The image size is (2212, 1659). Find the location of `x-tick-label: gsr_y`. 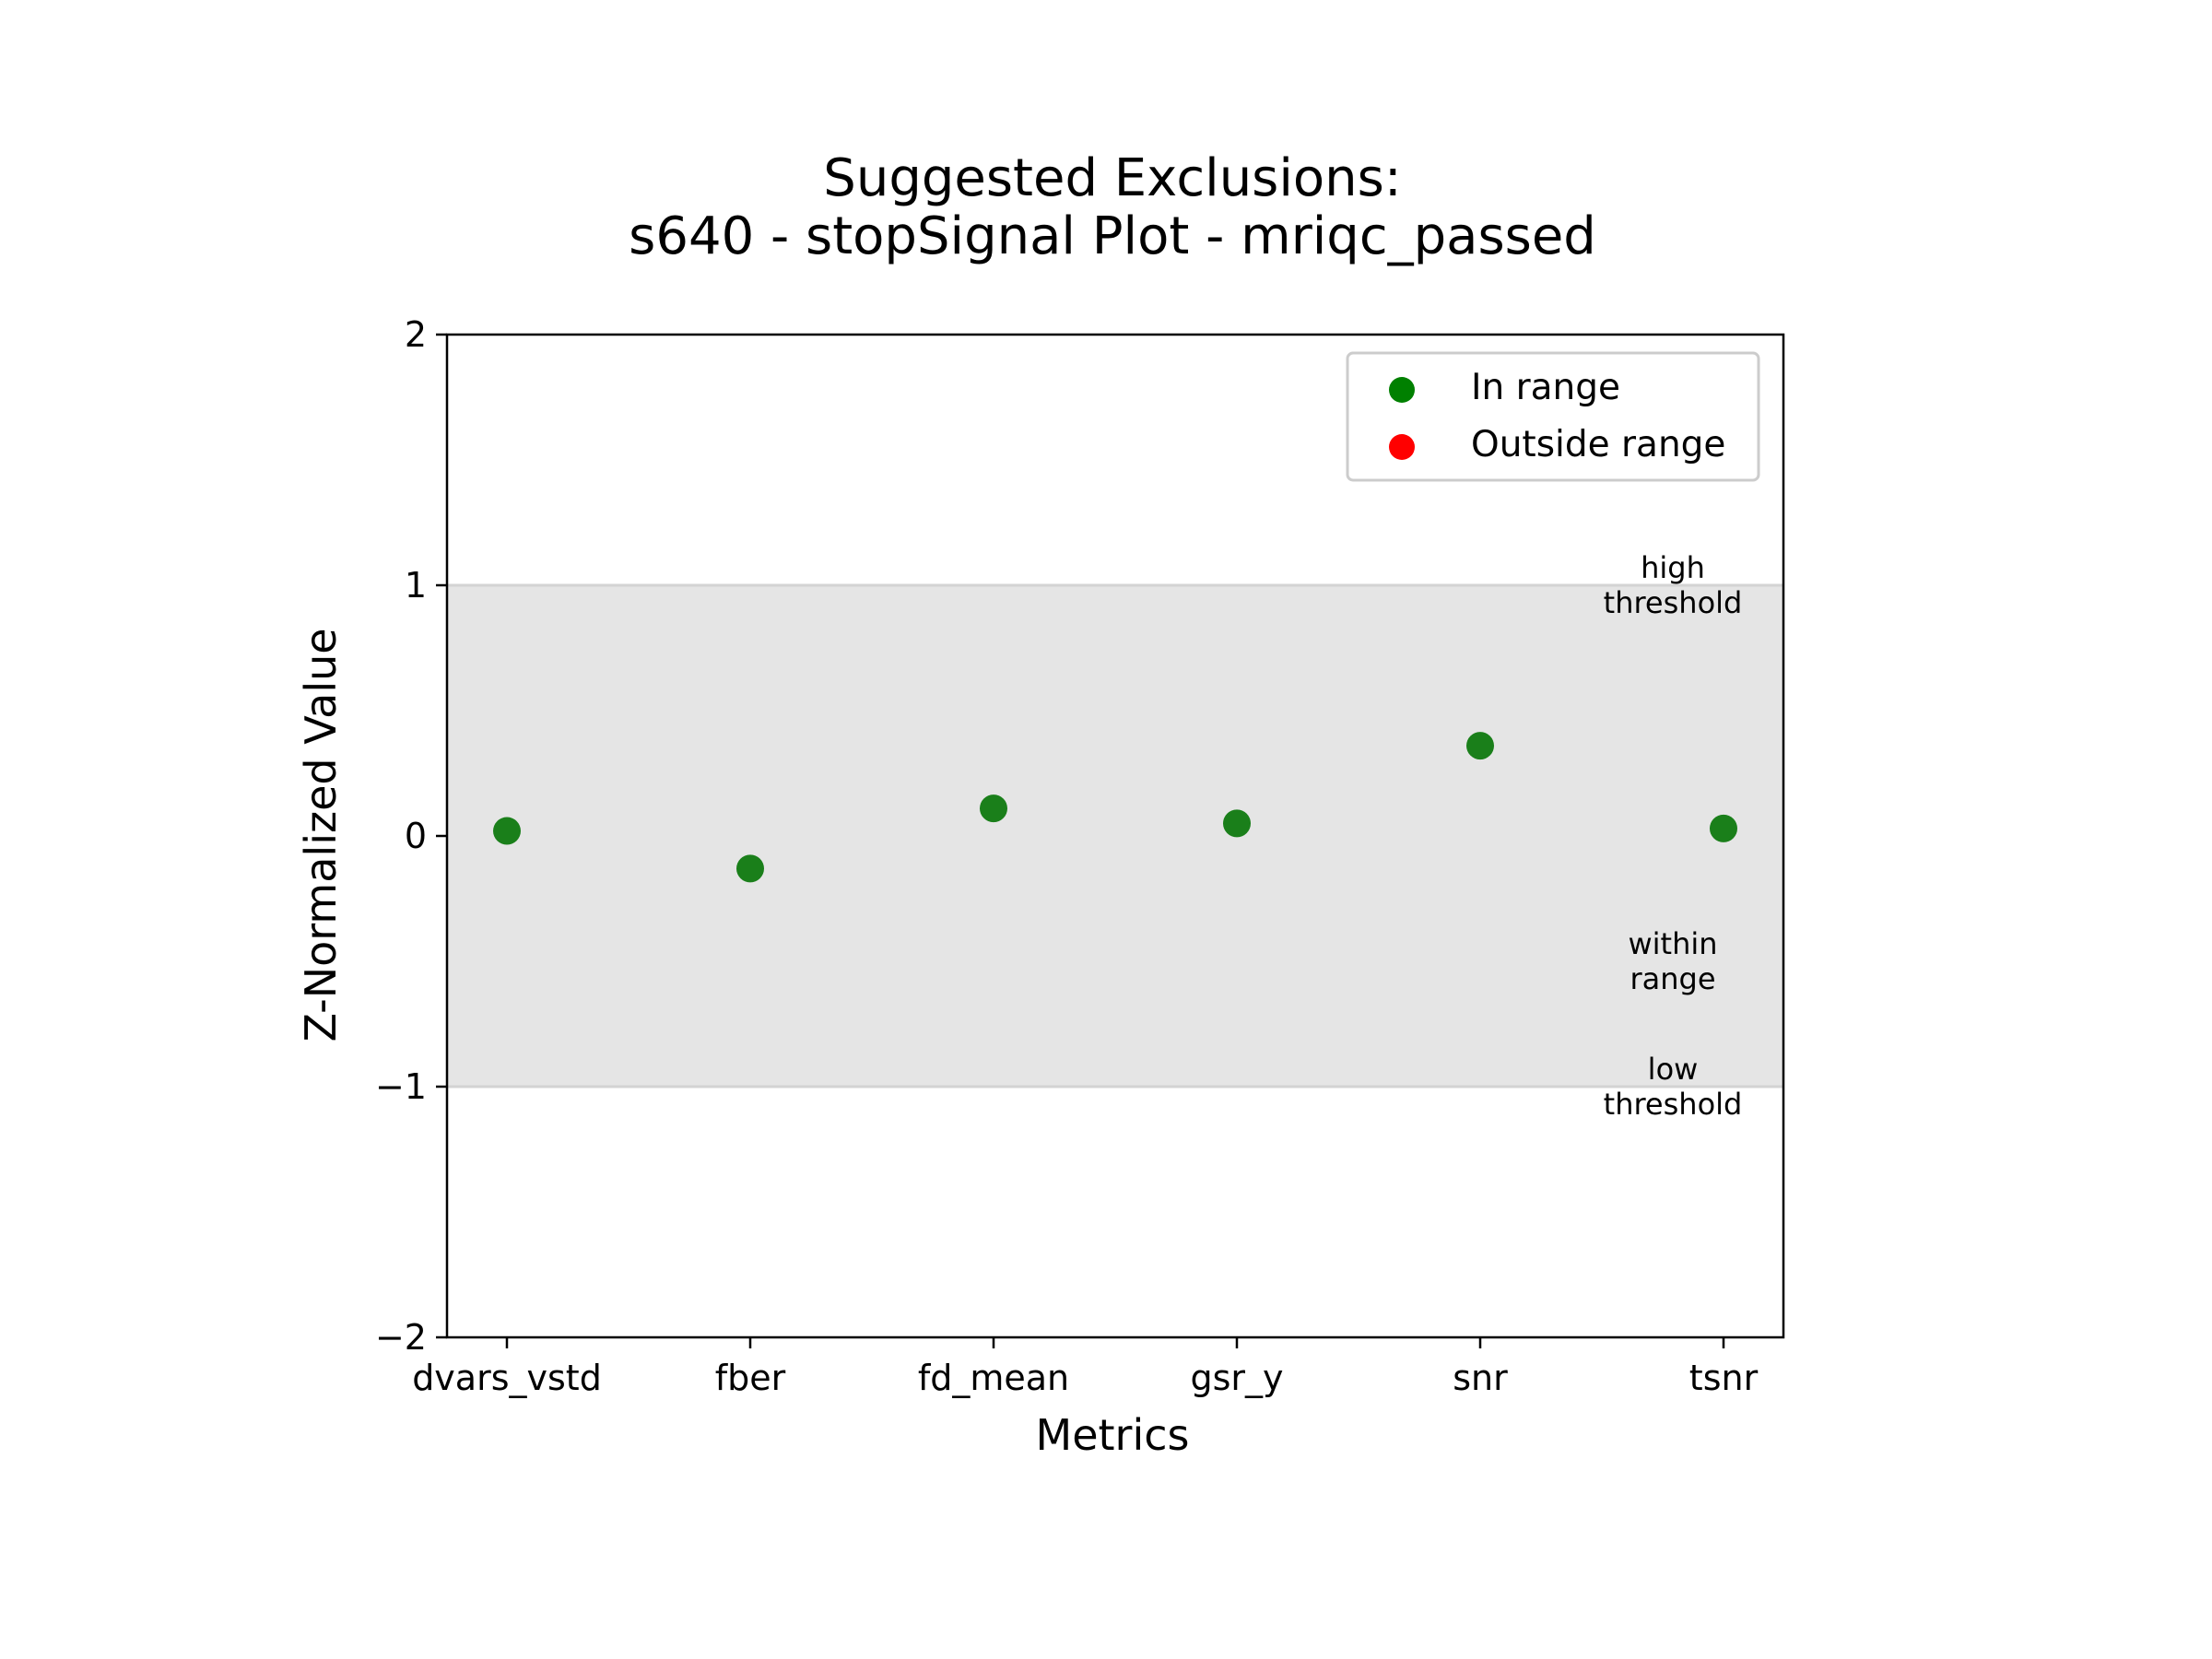

x-tick-label: gsr_y is located at coordinates (1236, 1378).